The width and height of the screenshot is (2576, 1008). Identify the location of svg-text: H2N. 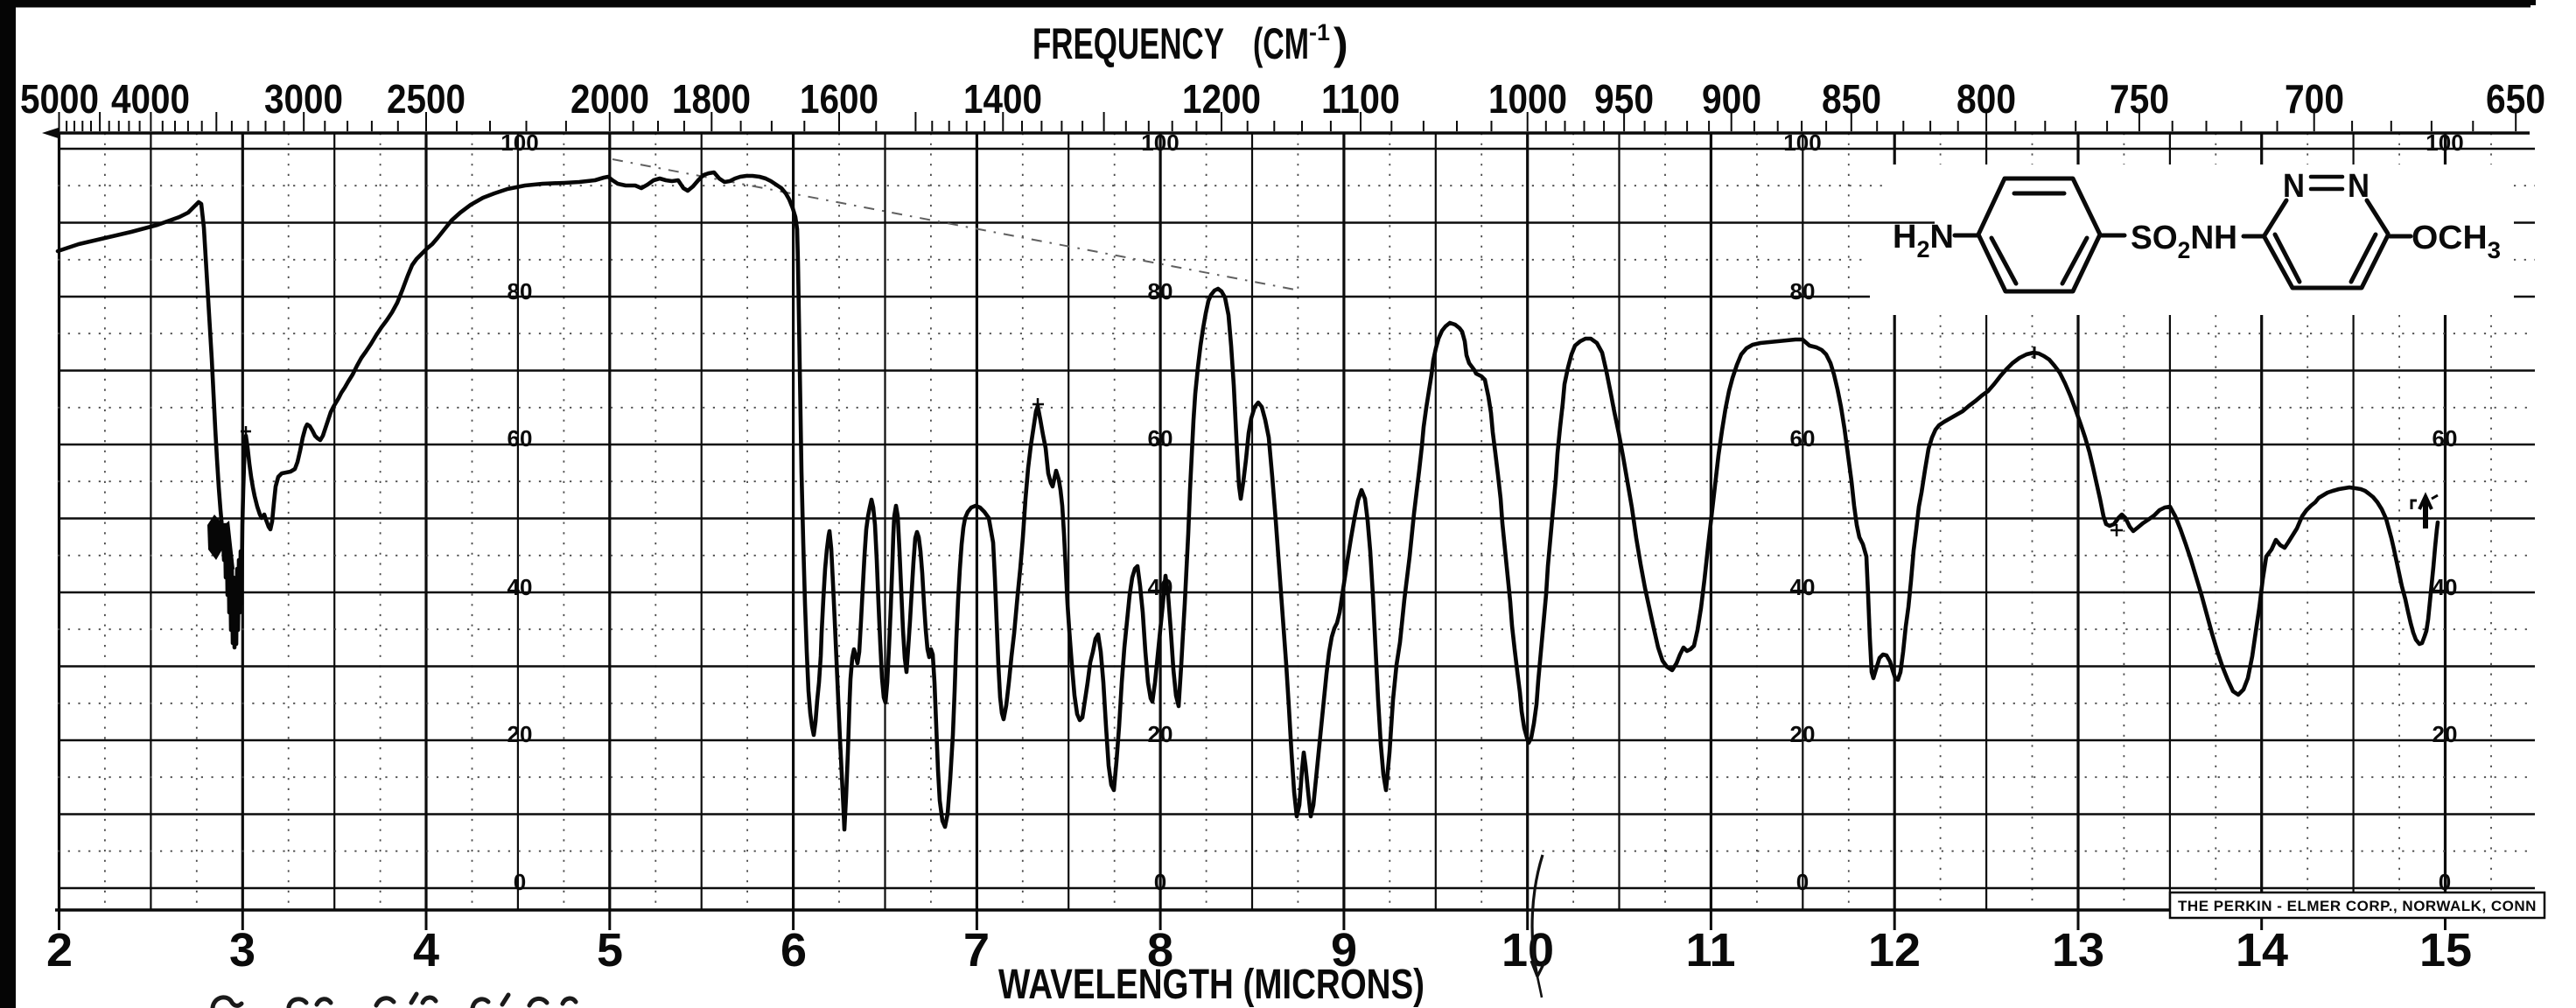
(1923, 240).